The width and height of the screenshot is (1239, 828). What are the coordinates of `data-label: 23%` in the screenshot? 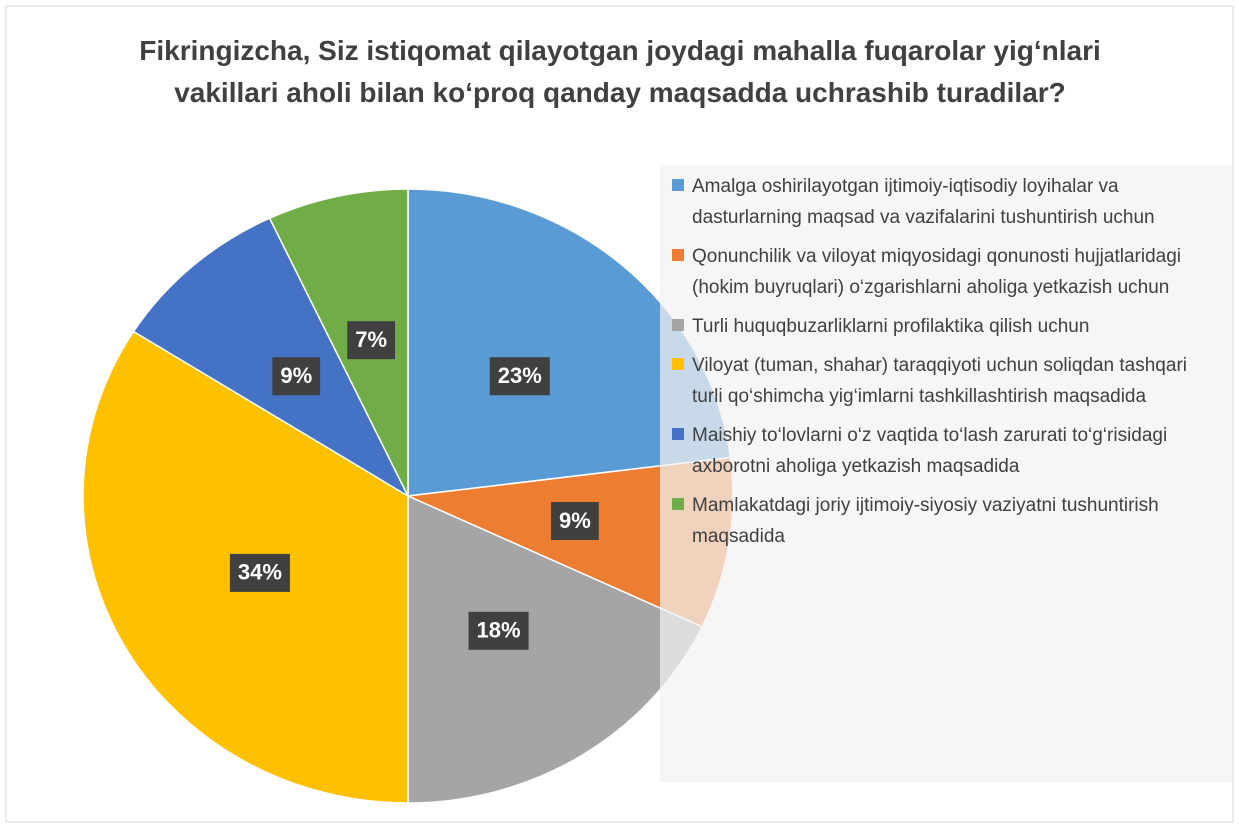 It's located at (519, 376).